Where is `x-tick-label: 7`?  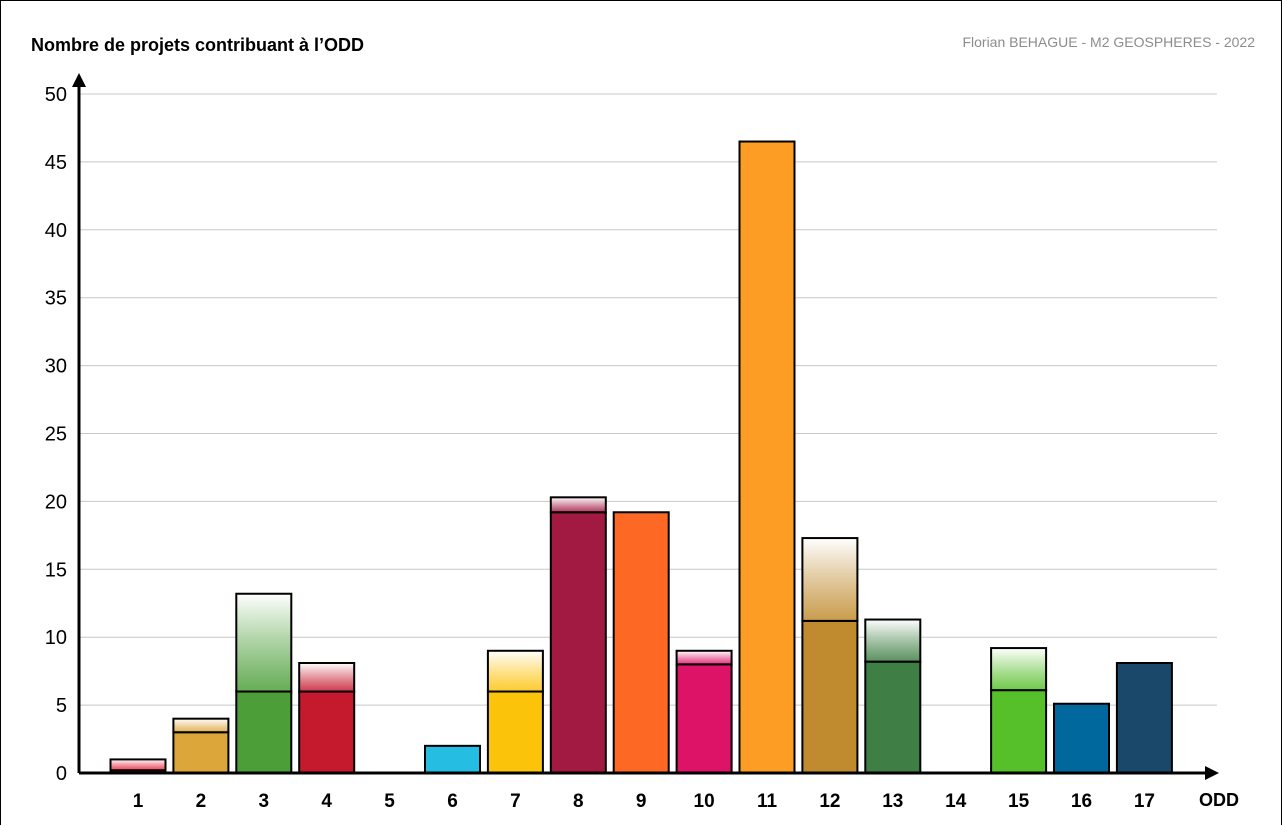 x-tick-label: 7 is located at coordinates (515, 801).